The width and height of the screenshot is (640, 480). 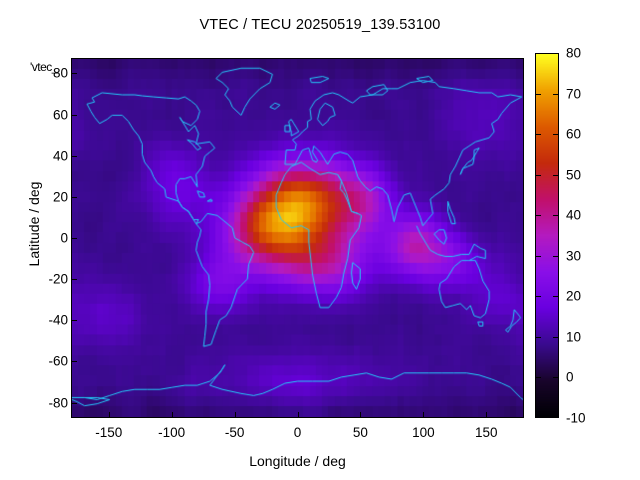 What do you see at coordinates (60, 115) in the screenshot?
I see `y-tick-label: 60` at bounding box center [60, 115].